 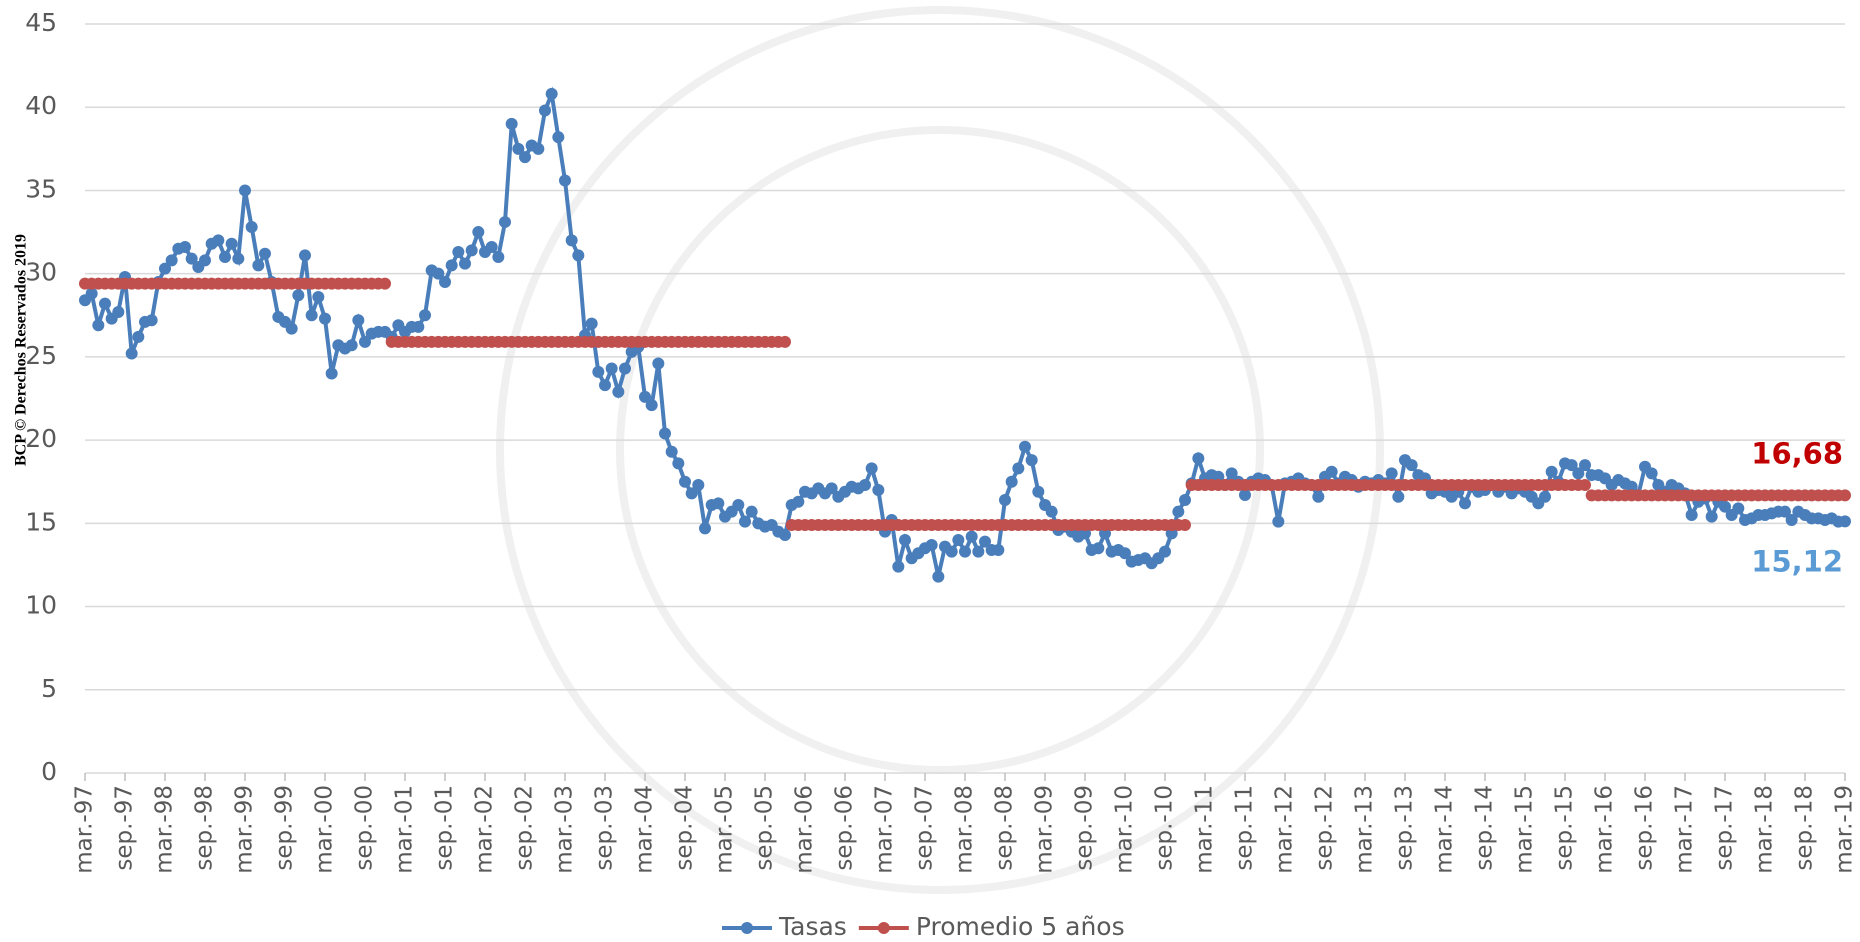 I want to click on x-tick-label: sep.-11, so click(x=1245, y=828).